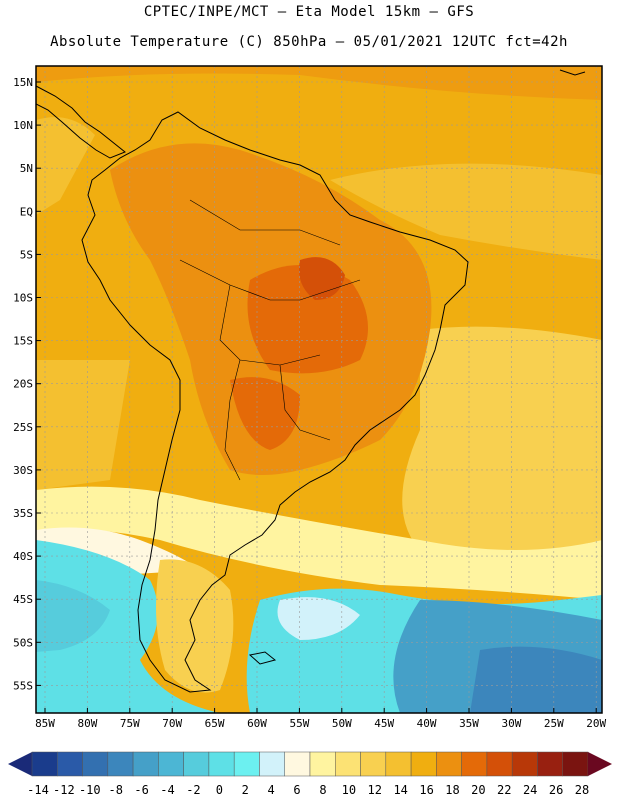 Image resolution: width=618 pixels, height=800 pixels. What do you see at coordinates (296, 790) in the screenshot?
I see `colorbar-label: 6` at bounding box center [296, 790].